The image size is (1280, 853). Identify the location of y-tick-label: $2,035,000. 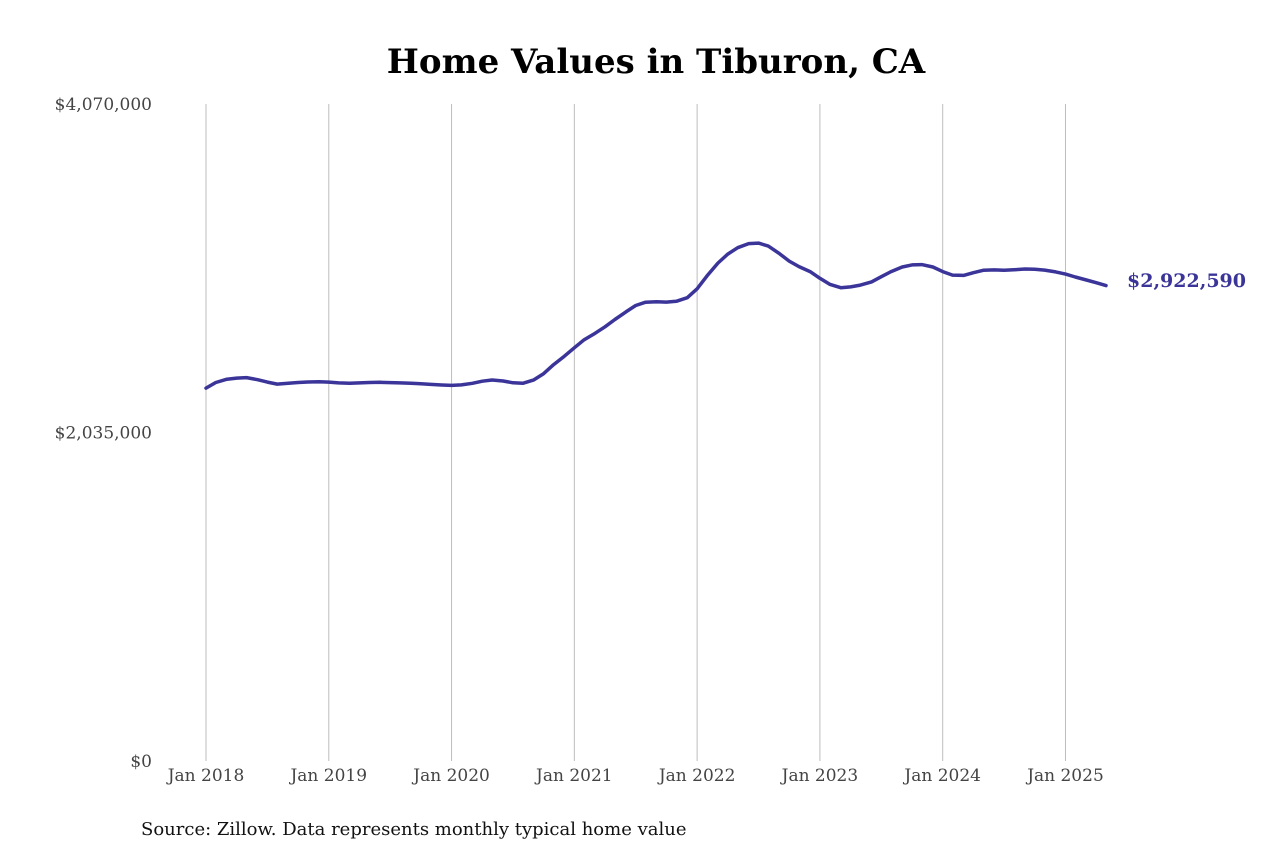
(103, 434).